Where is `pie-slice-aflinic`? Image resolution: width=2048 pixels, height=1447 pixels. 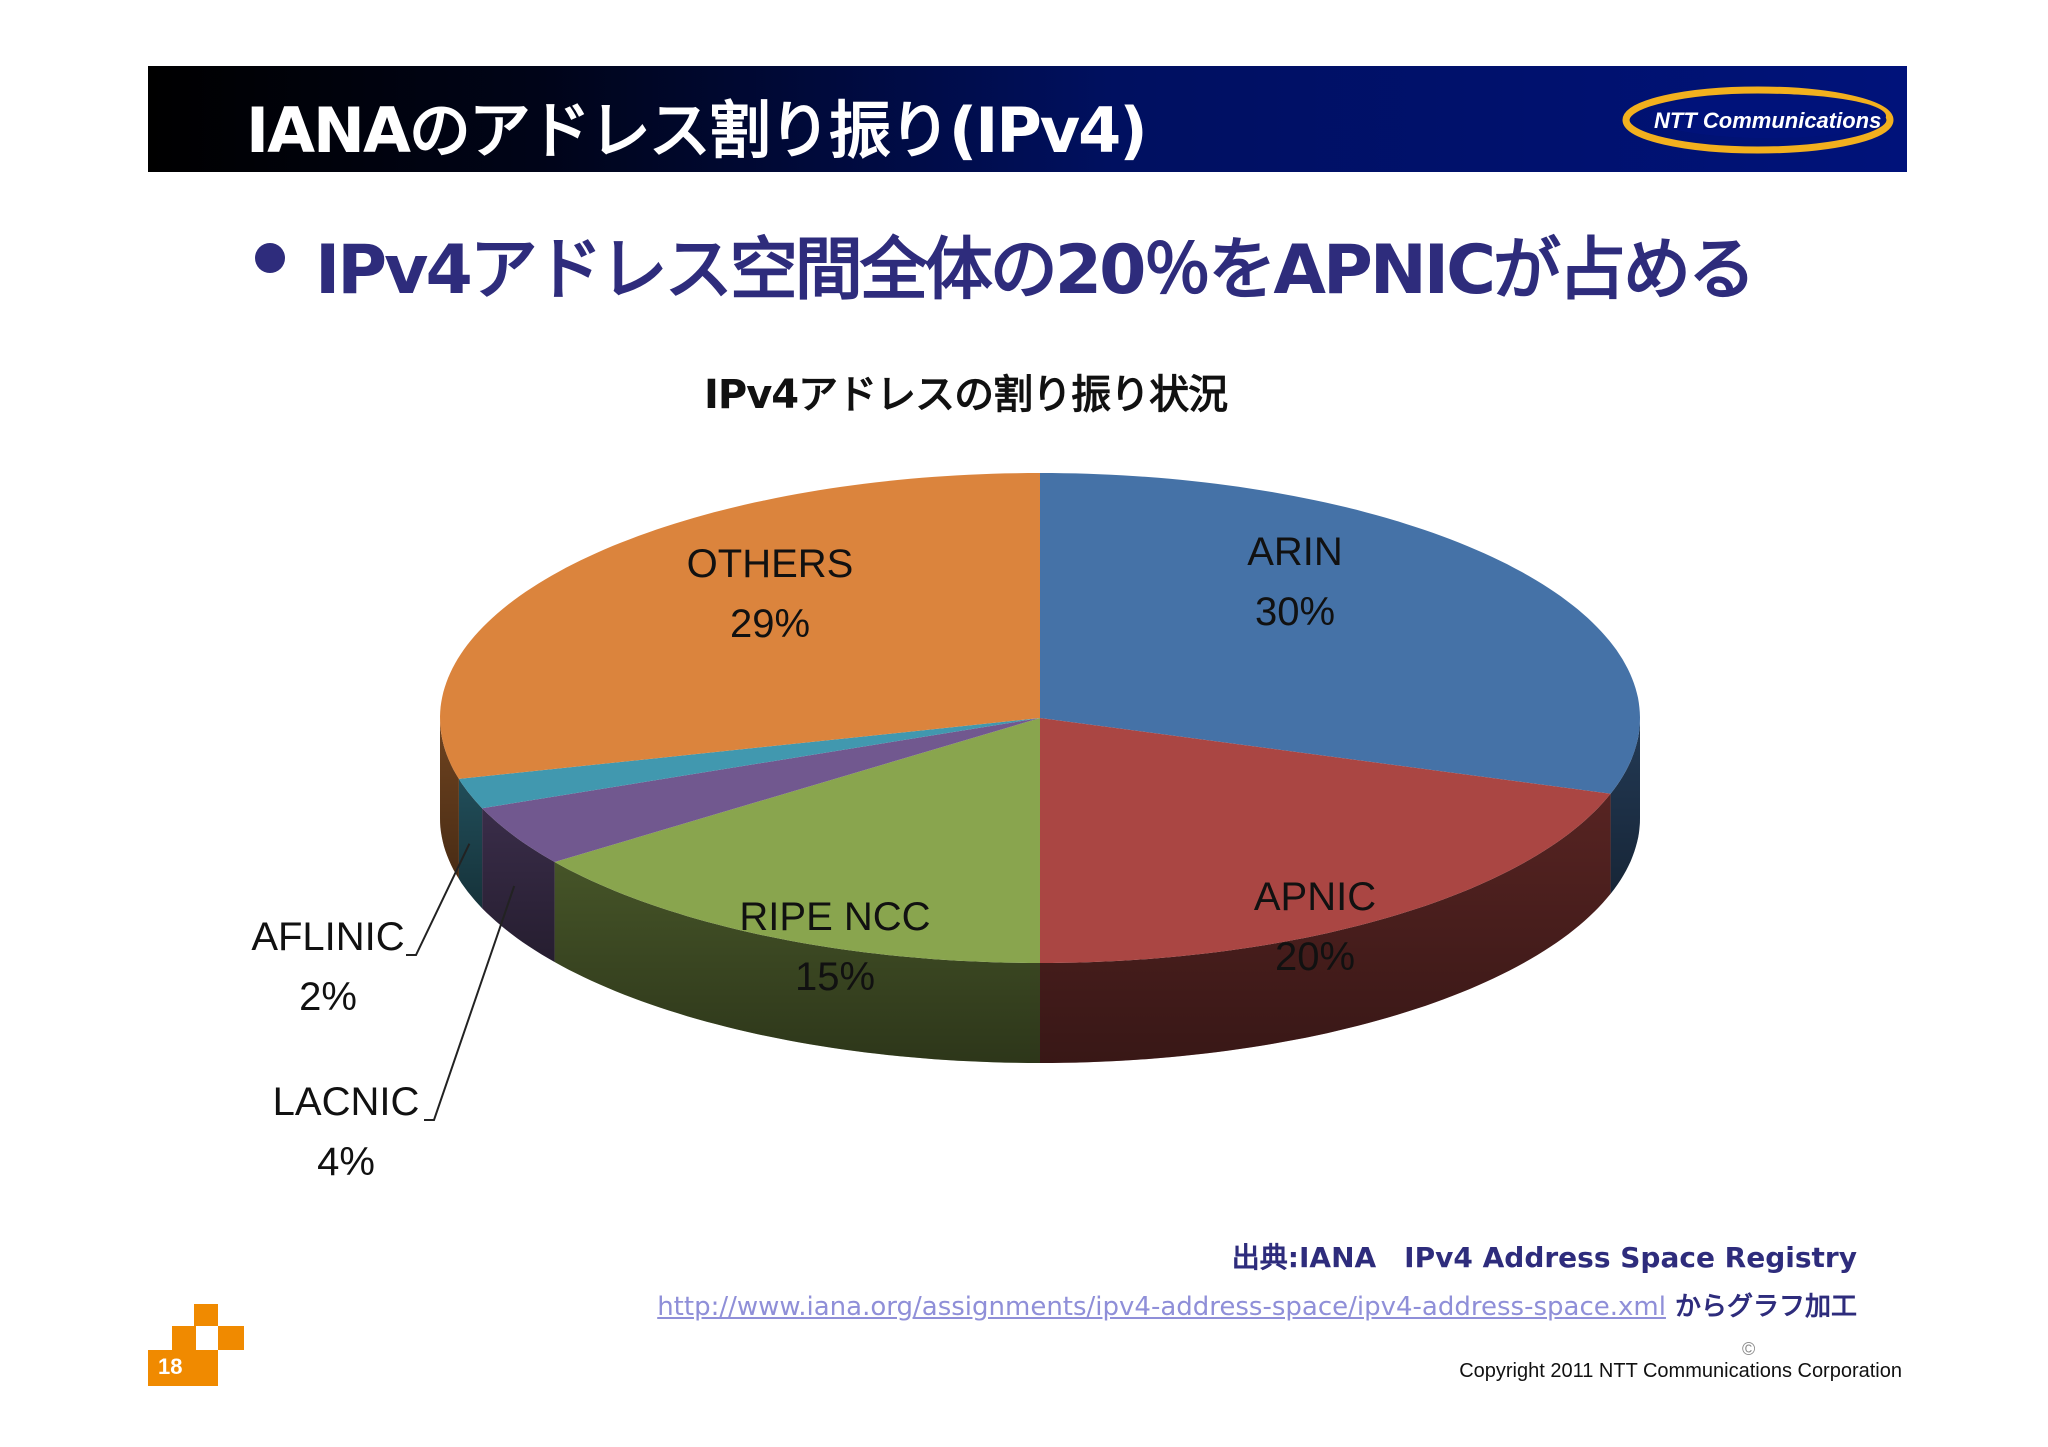 pie-slice-aflinic is located at coordinates (749, 763).